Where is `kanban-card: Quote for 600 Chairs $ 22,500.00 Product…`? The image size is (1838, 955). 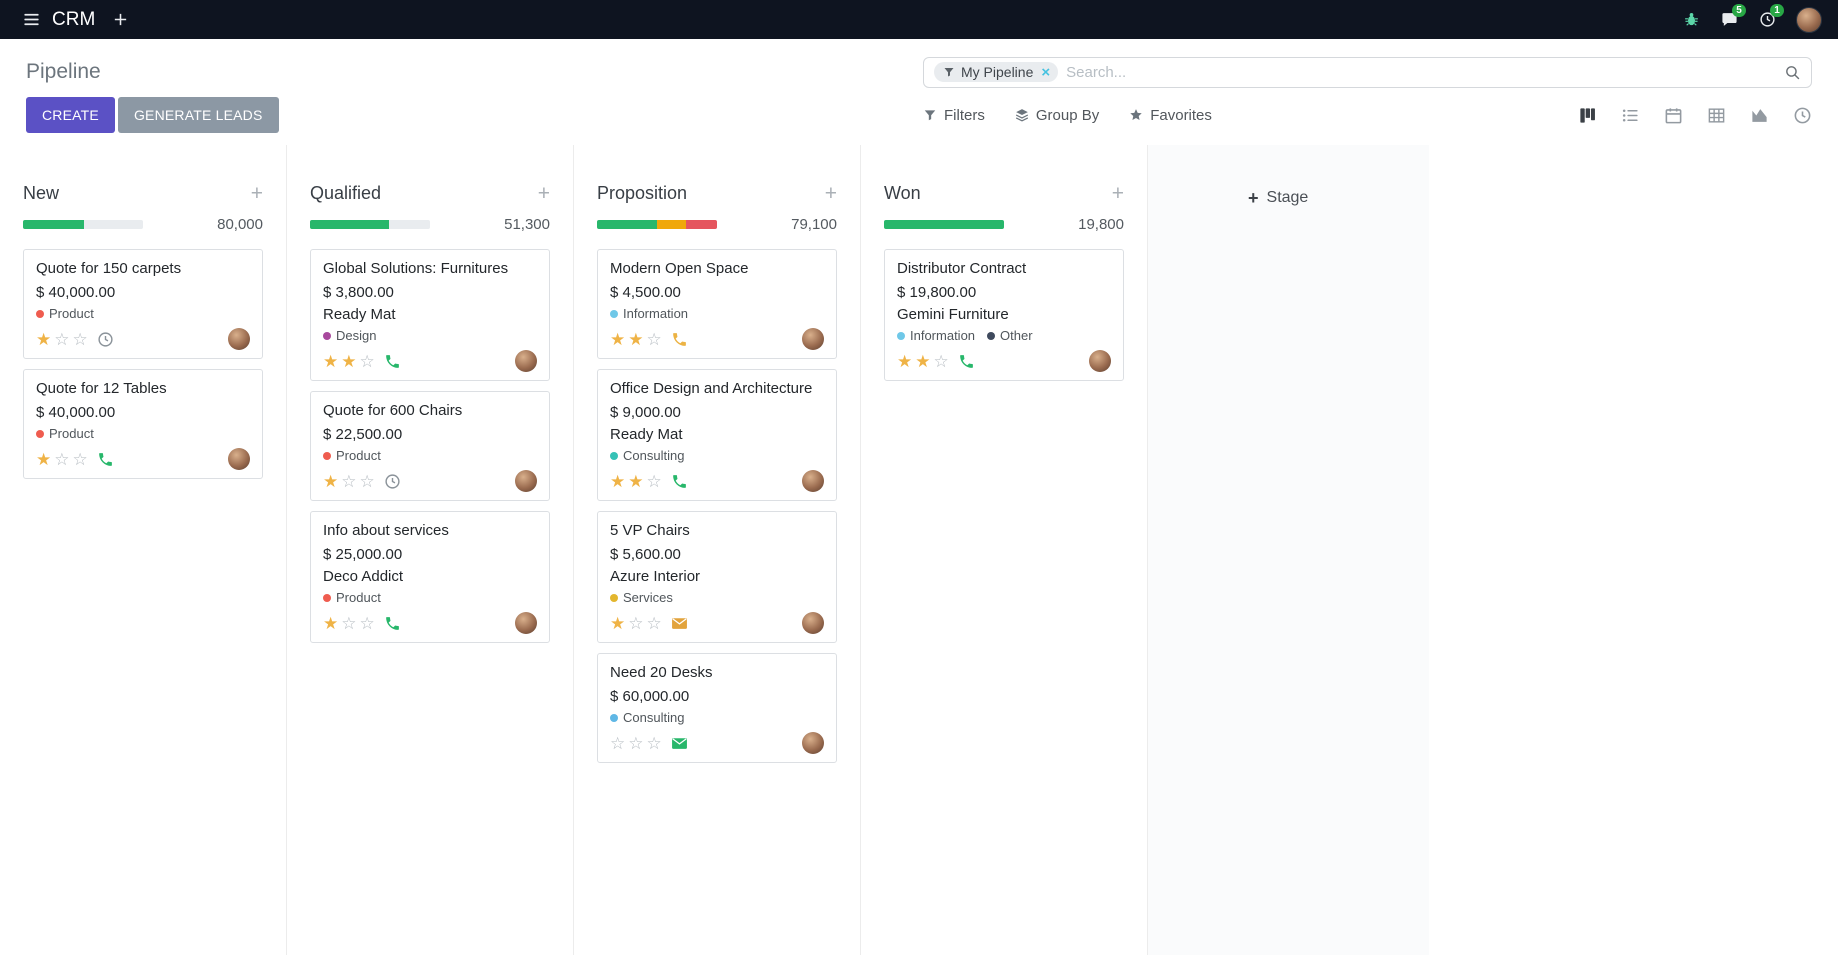
kanban-card: Quote for 600 Chairs $ 22,500.00 Product… is located at coordinates (430, 446).